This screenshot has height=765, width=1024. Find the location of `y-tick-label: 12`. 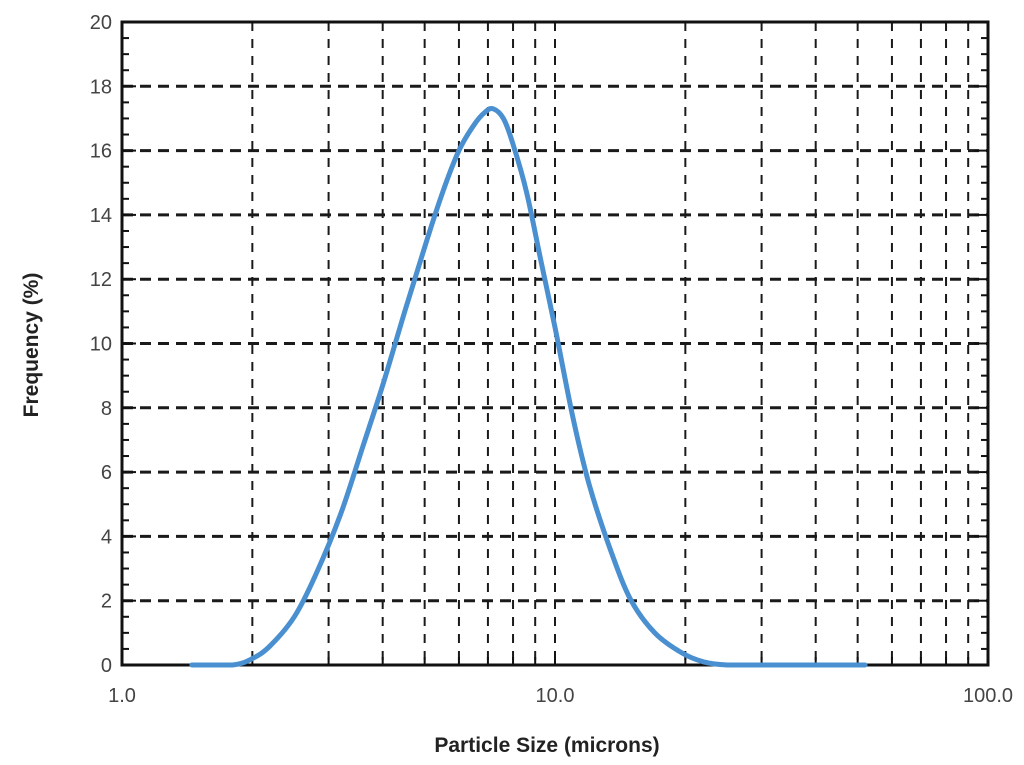

y-tick-label: 12 is located at coordinates (101, 280).